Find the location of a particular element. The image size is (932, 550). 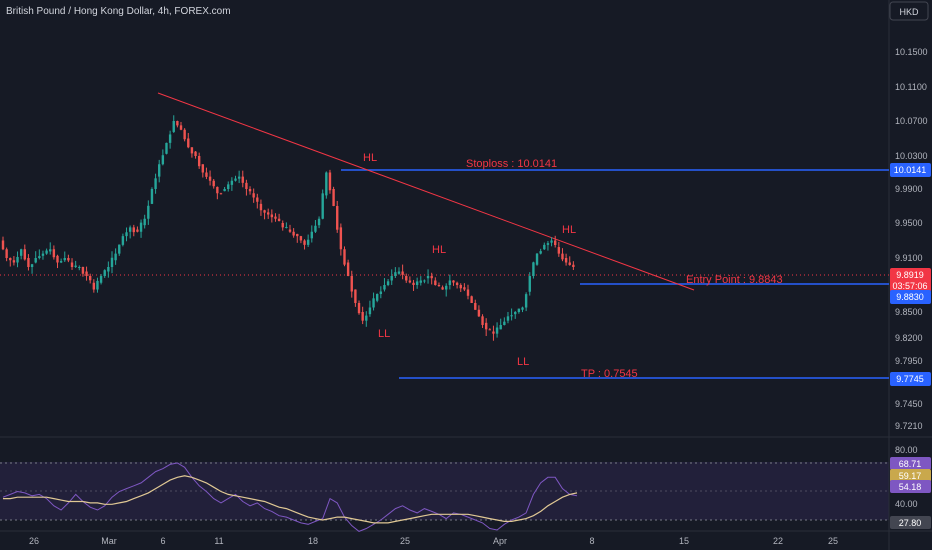

time-tick-label: Mar is located at coordinates (109, 541).